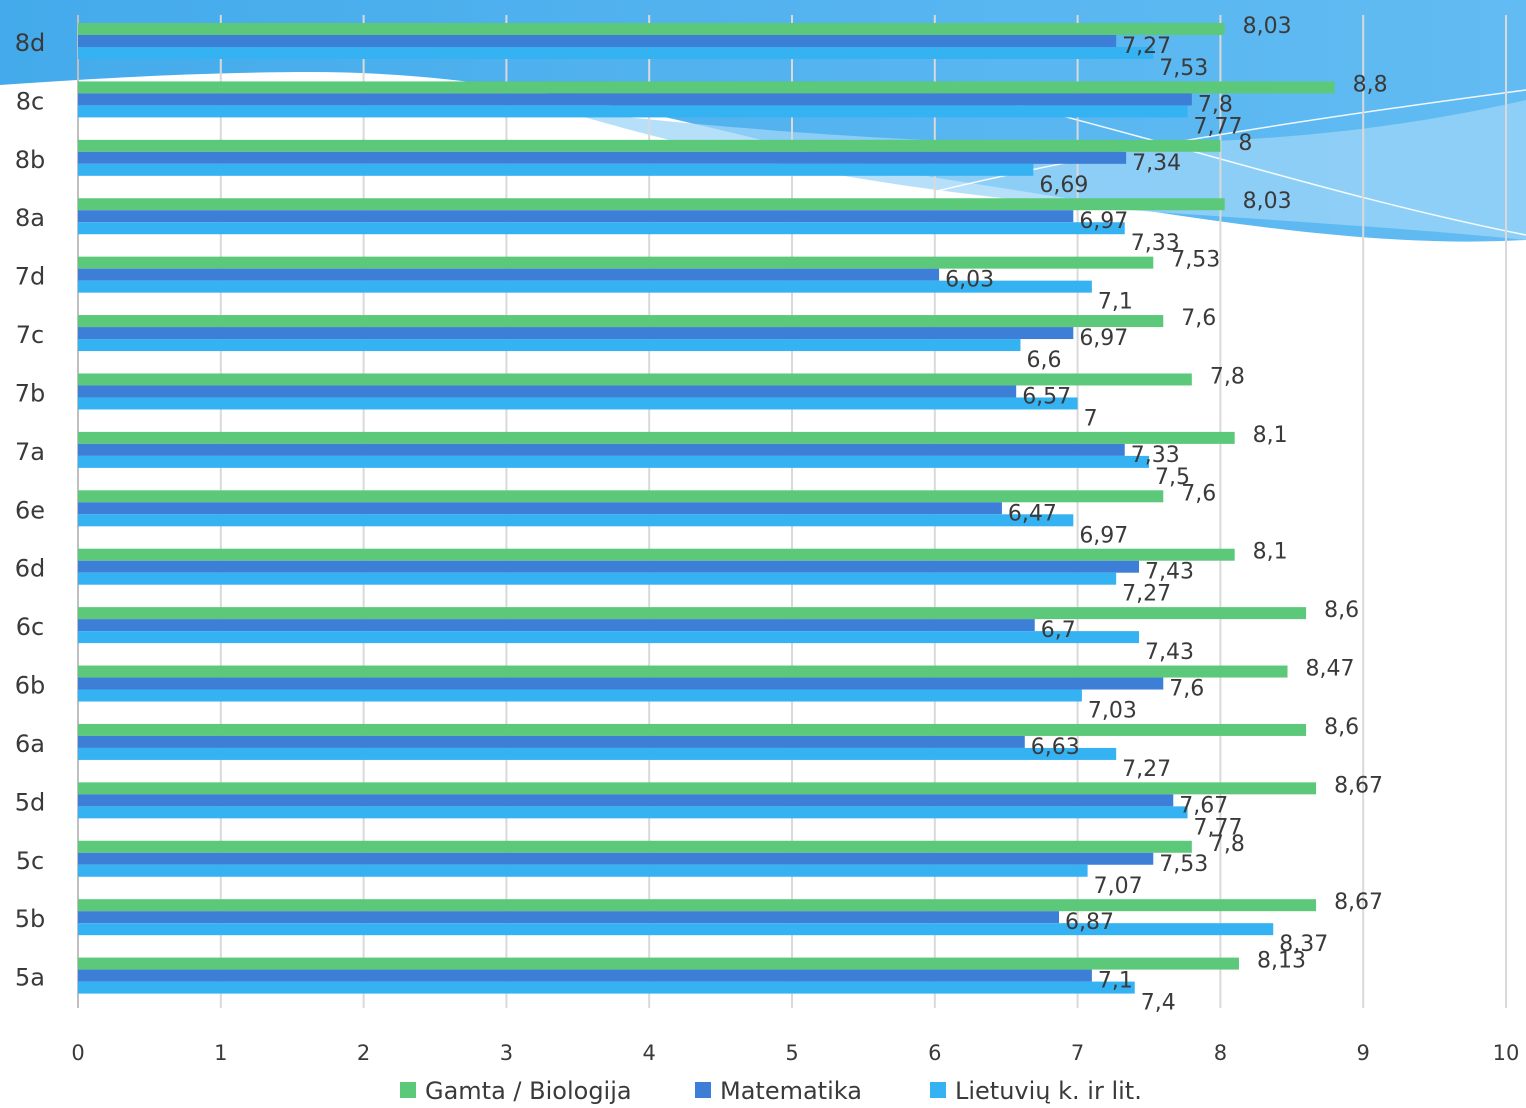  Describe the element at coordinates (30, 101) in the screenshot. I see `category-label: 8c` at that location.